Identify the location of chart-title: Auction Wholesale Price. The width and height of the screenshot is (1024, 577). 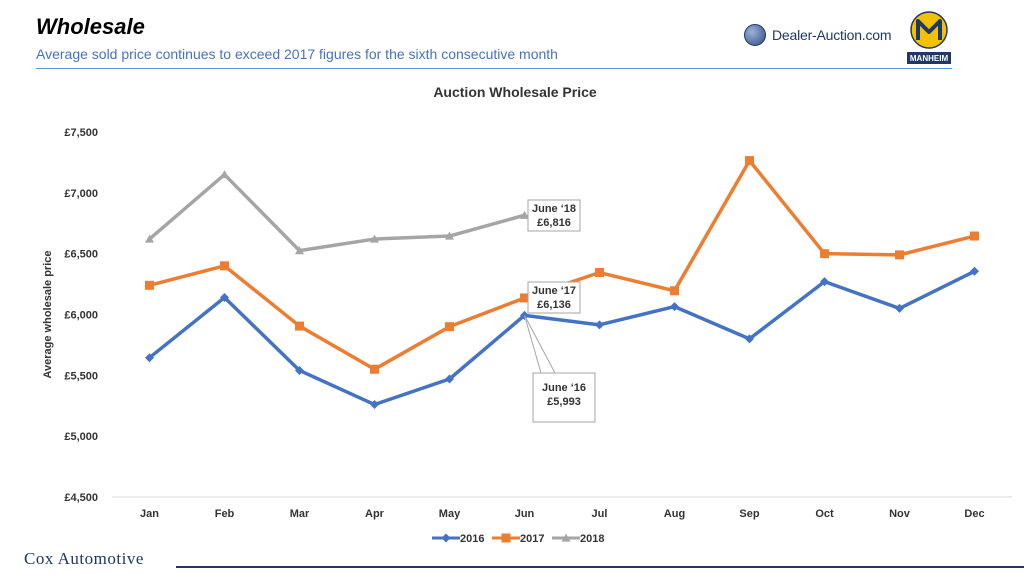
(515, 92).